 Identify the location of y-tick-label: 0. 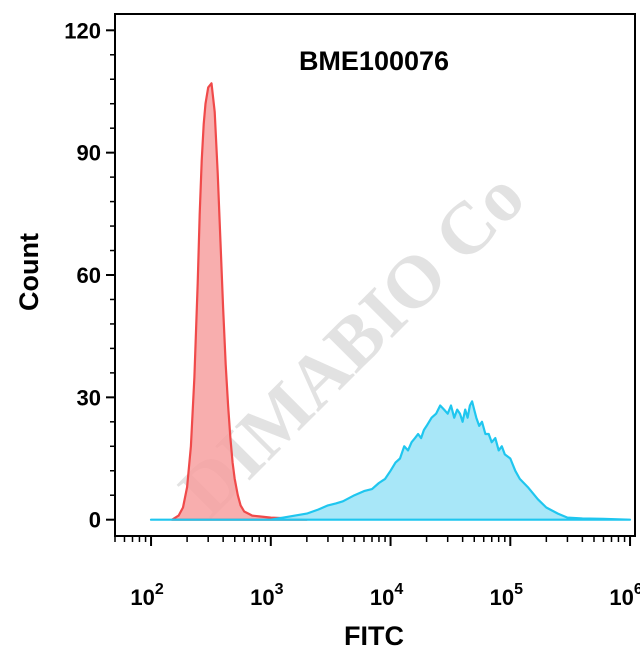
(95, 520).